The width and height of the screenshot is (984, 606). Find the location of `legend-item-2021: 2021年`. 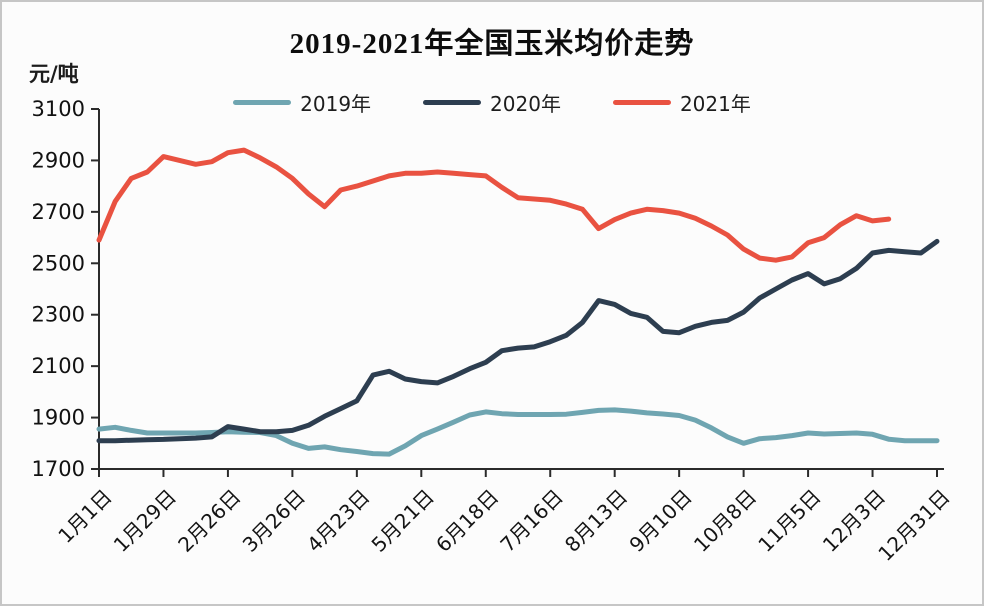

legend-item-2021: 2021年 is located at coordinates (681, 102).